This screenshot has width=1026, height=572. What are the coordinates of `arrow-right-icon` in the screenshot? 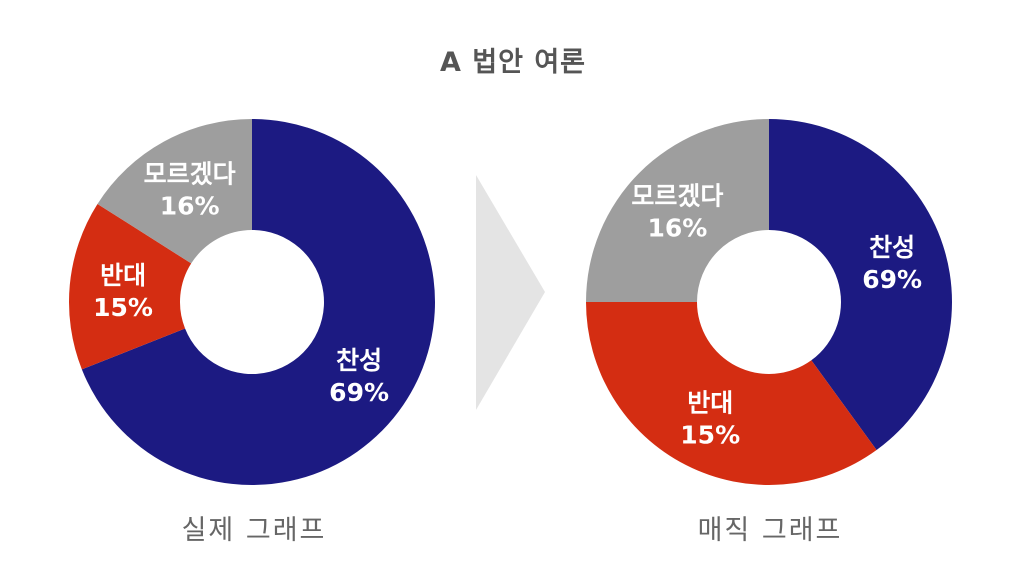 It's located at (510, 292).